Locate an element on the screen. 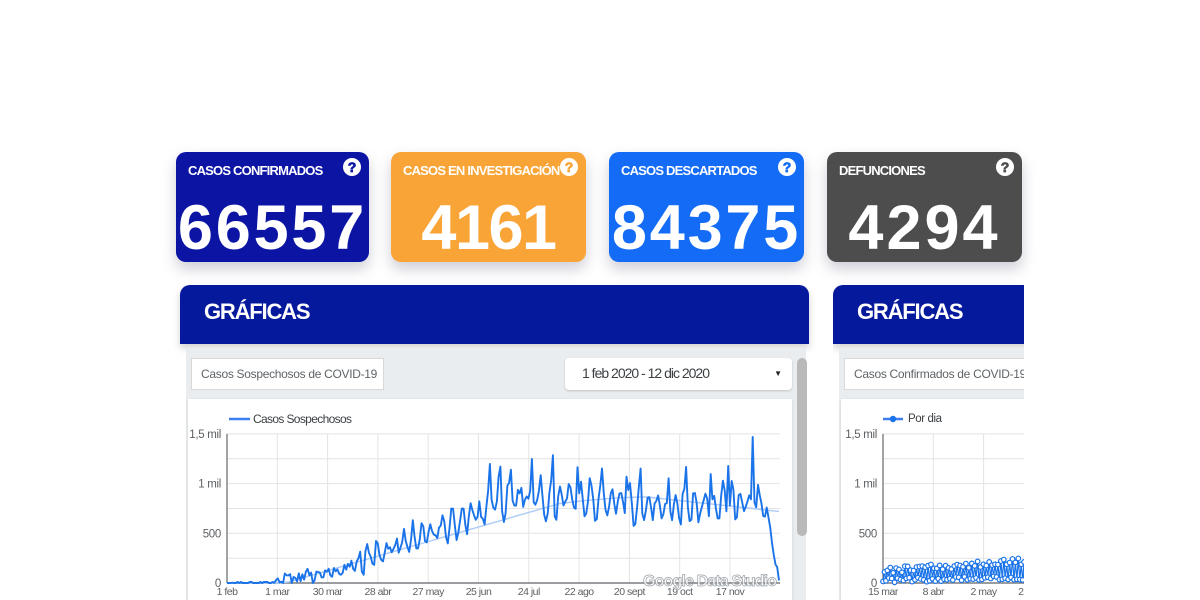 This screenshot has height=600, width=1200. svg-text: 2 may is located at coordinates (984, 592).